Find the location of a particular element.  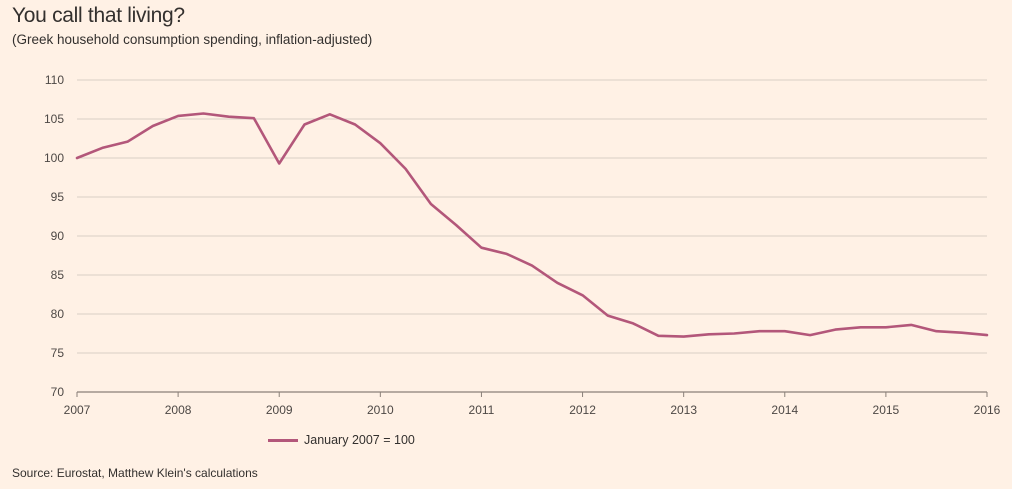

legend-swatch is located at coordinates (283, 440).